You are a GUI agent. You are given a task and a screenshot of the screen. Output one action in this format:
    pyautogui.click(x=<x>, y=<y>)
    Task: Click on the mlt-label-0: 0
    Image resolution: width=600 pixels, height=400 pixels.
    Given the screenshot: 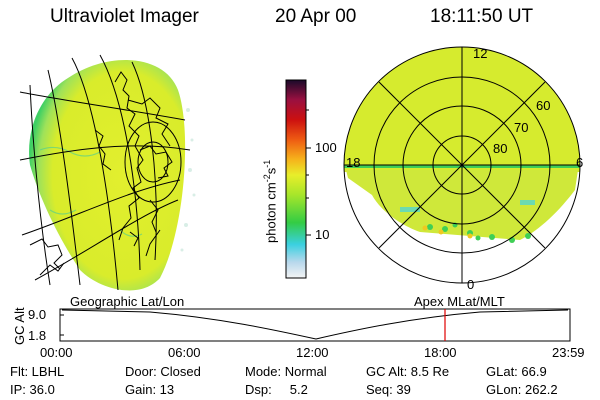 What is the action you would take?
    pyautogui.click(x=471, y=284)
    